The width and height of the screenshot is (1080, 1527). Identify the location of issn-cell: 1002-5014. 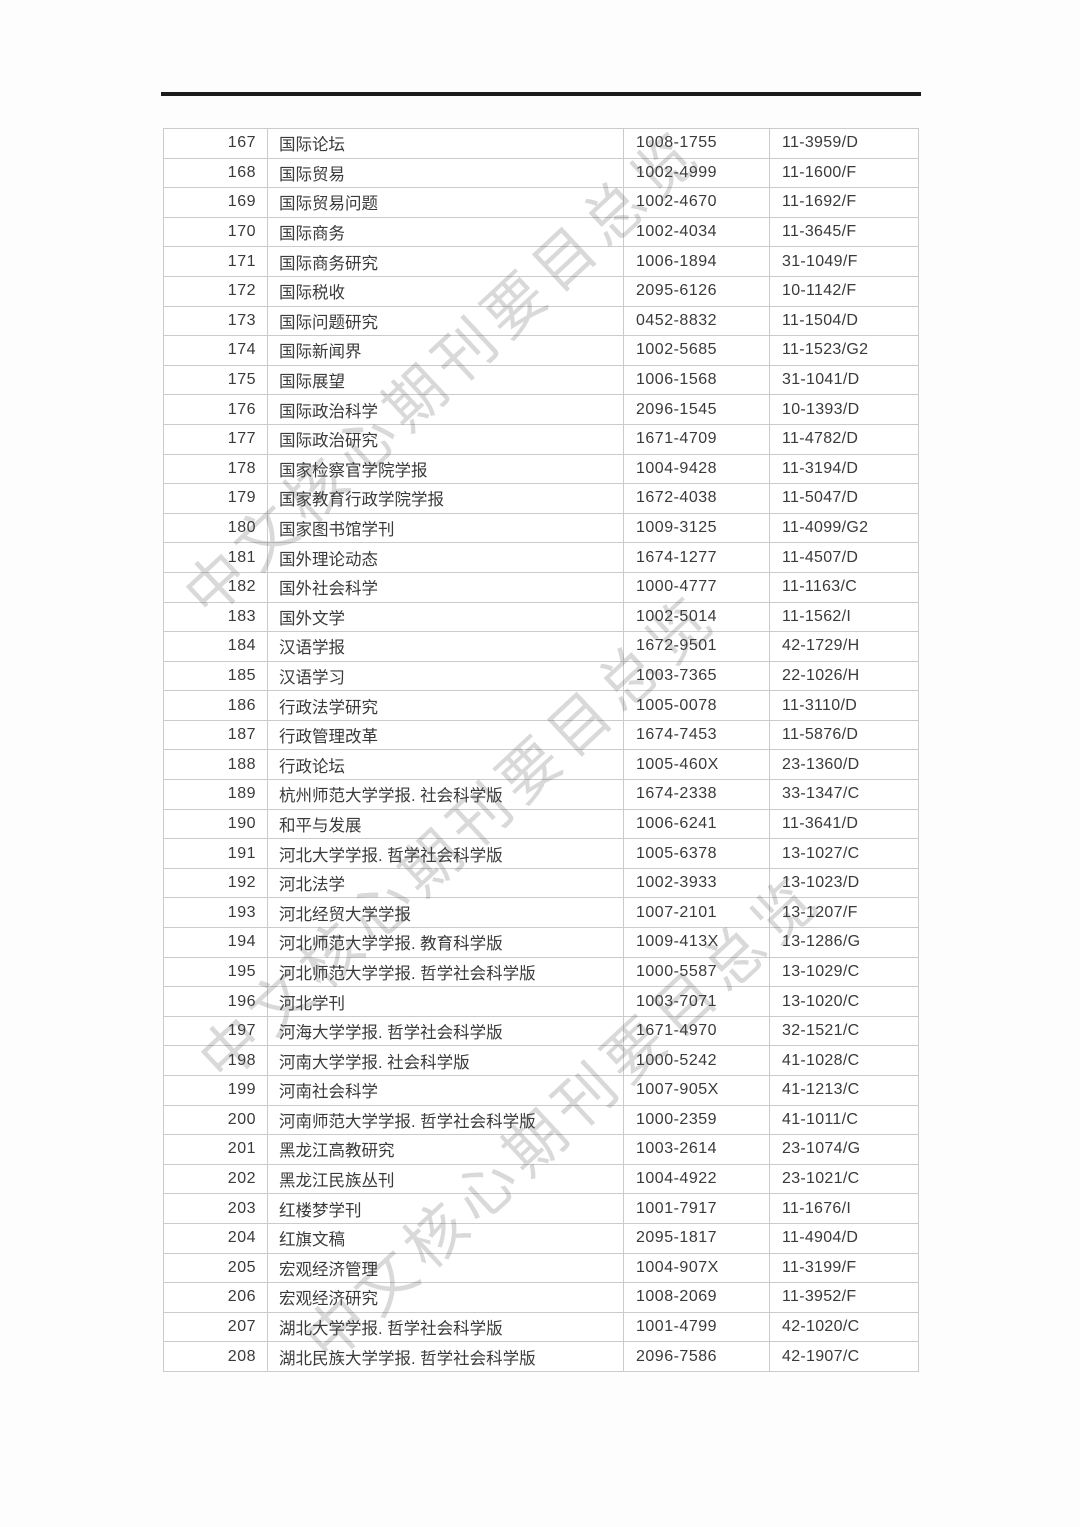
(696, 617).